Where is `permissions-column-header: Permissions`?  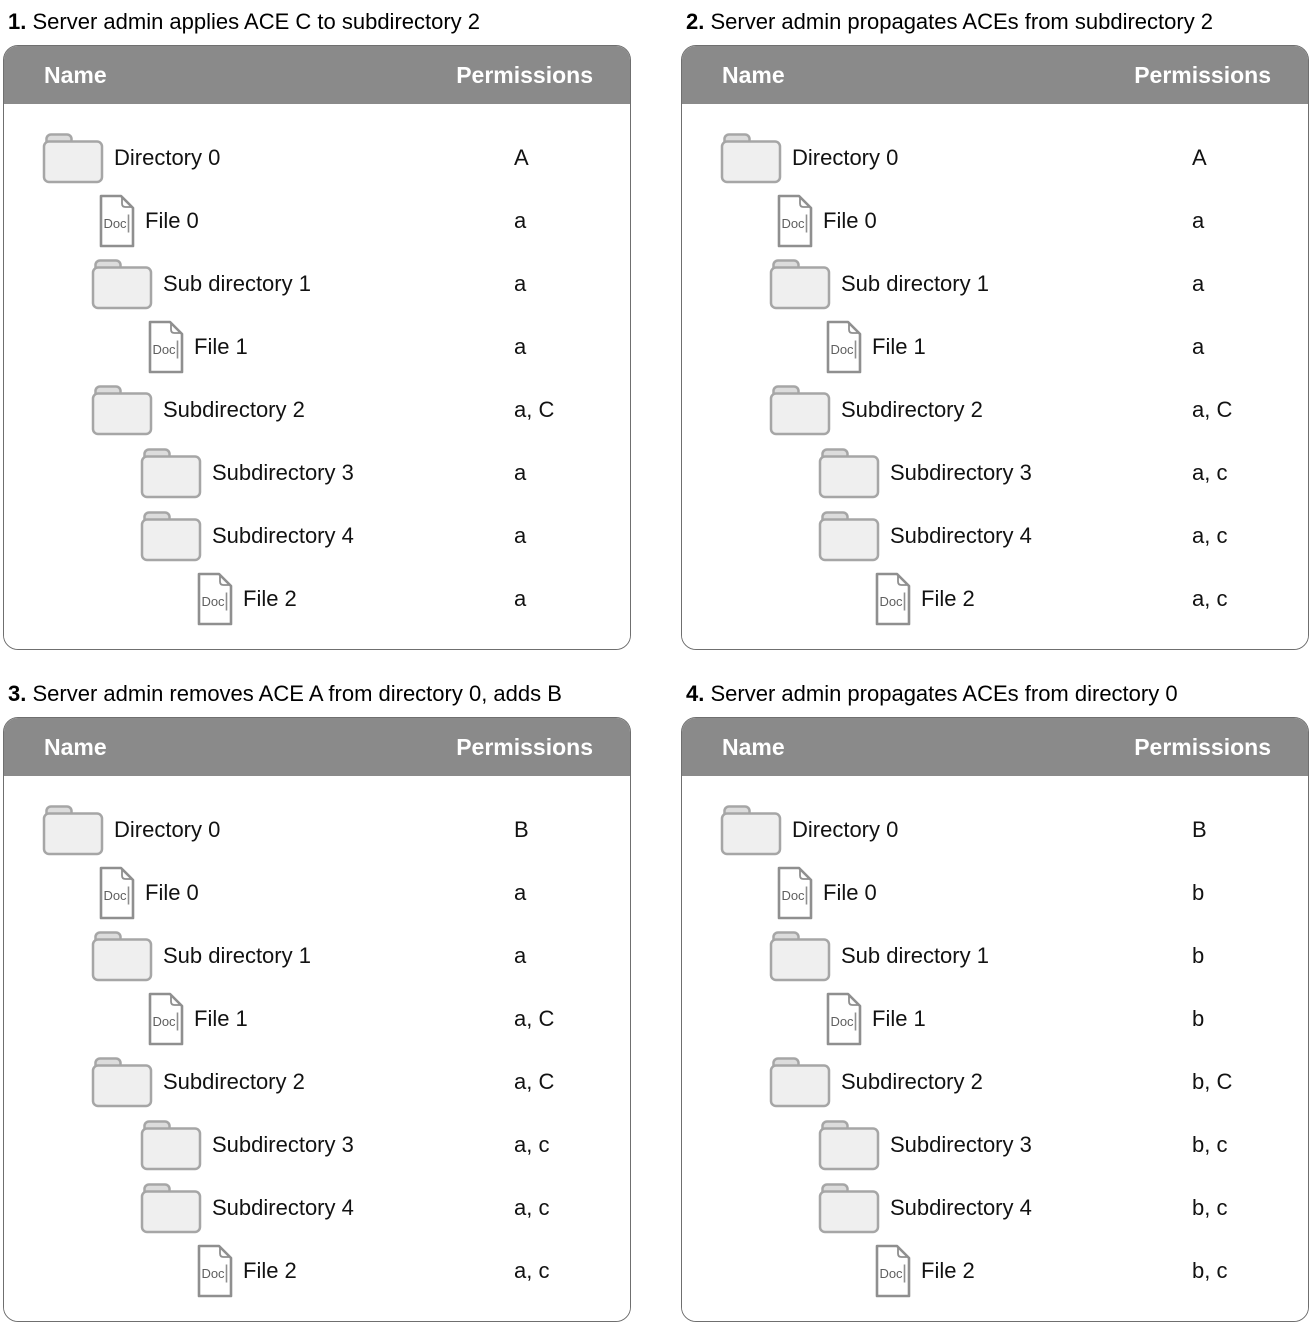 permissions-column-header: Permissions is located at coordinates (1202, 746).